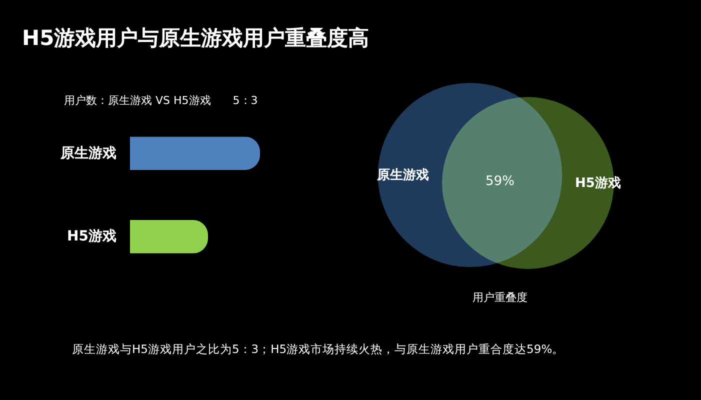  I want to click on category-label: H5游戏, so click(598, 183).